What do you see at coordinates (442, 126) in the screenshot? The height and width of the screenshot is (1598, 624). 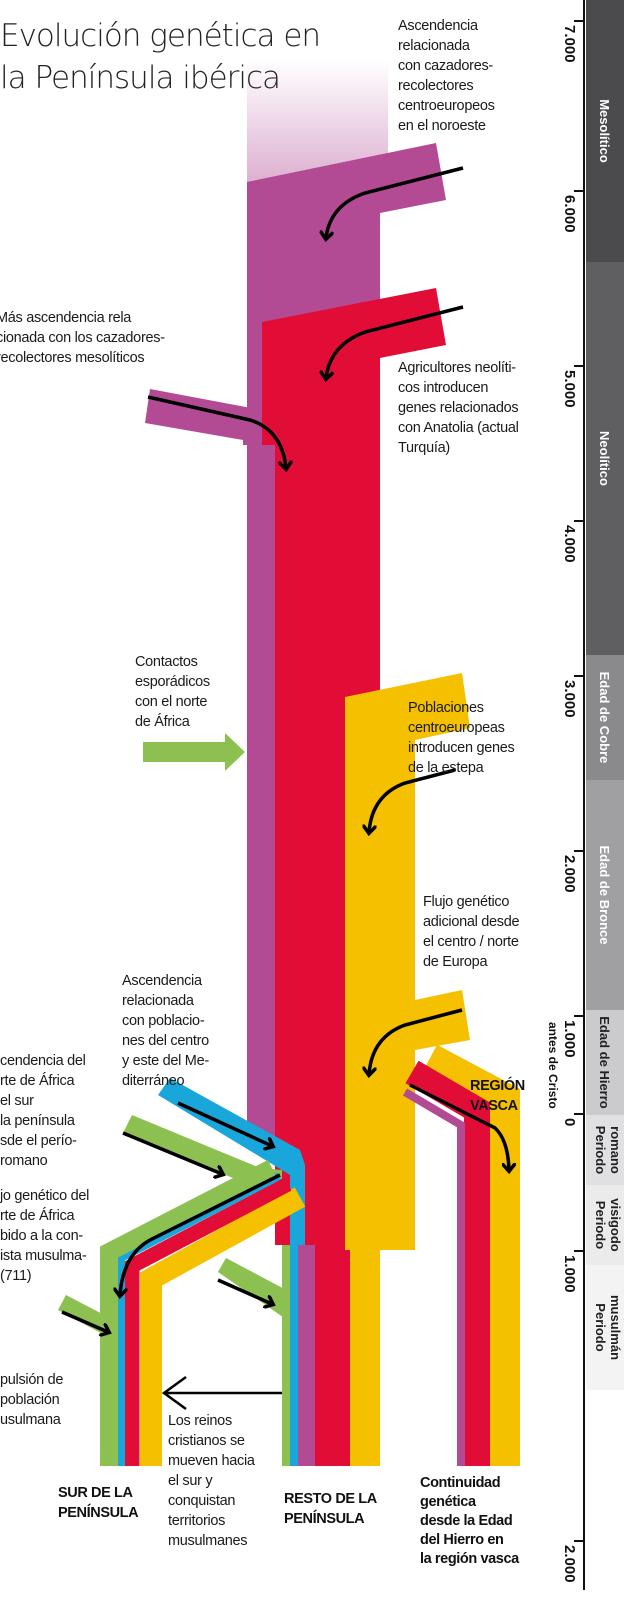 I see `text-line: en el noroeste` at bounding box center [442, 126].